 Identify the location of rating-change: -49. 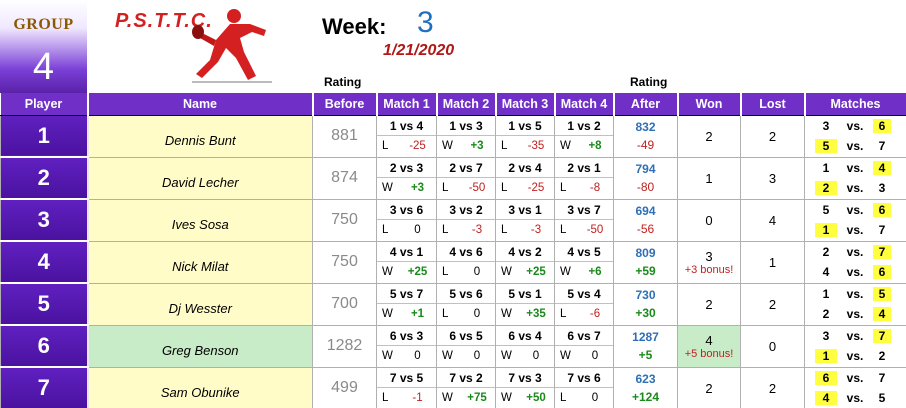
(645, 145).